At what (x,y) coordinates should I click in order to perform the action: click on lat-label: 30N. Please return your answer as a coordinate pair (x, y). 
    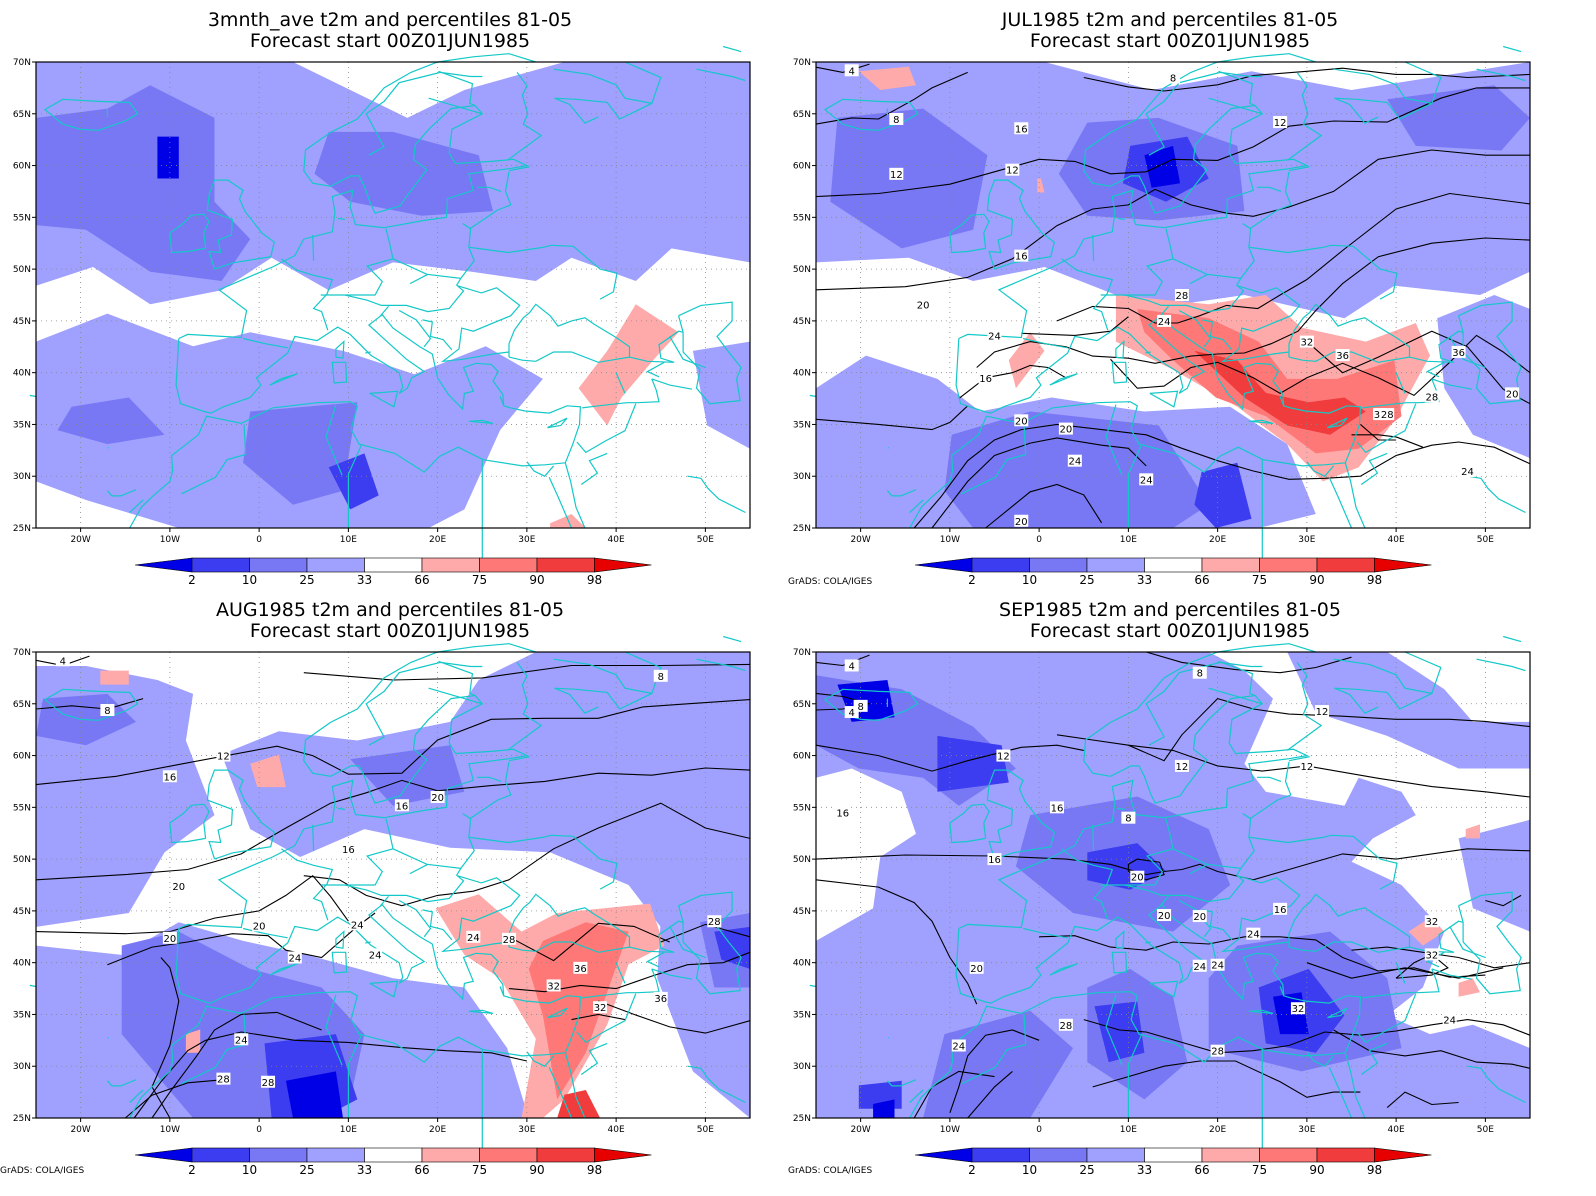
    Looking at the image, I should click on (22, 477).